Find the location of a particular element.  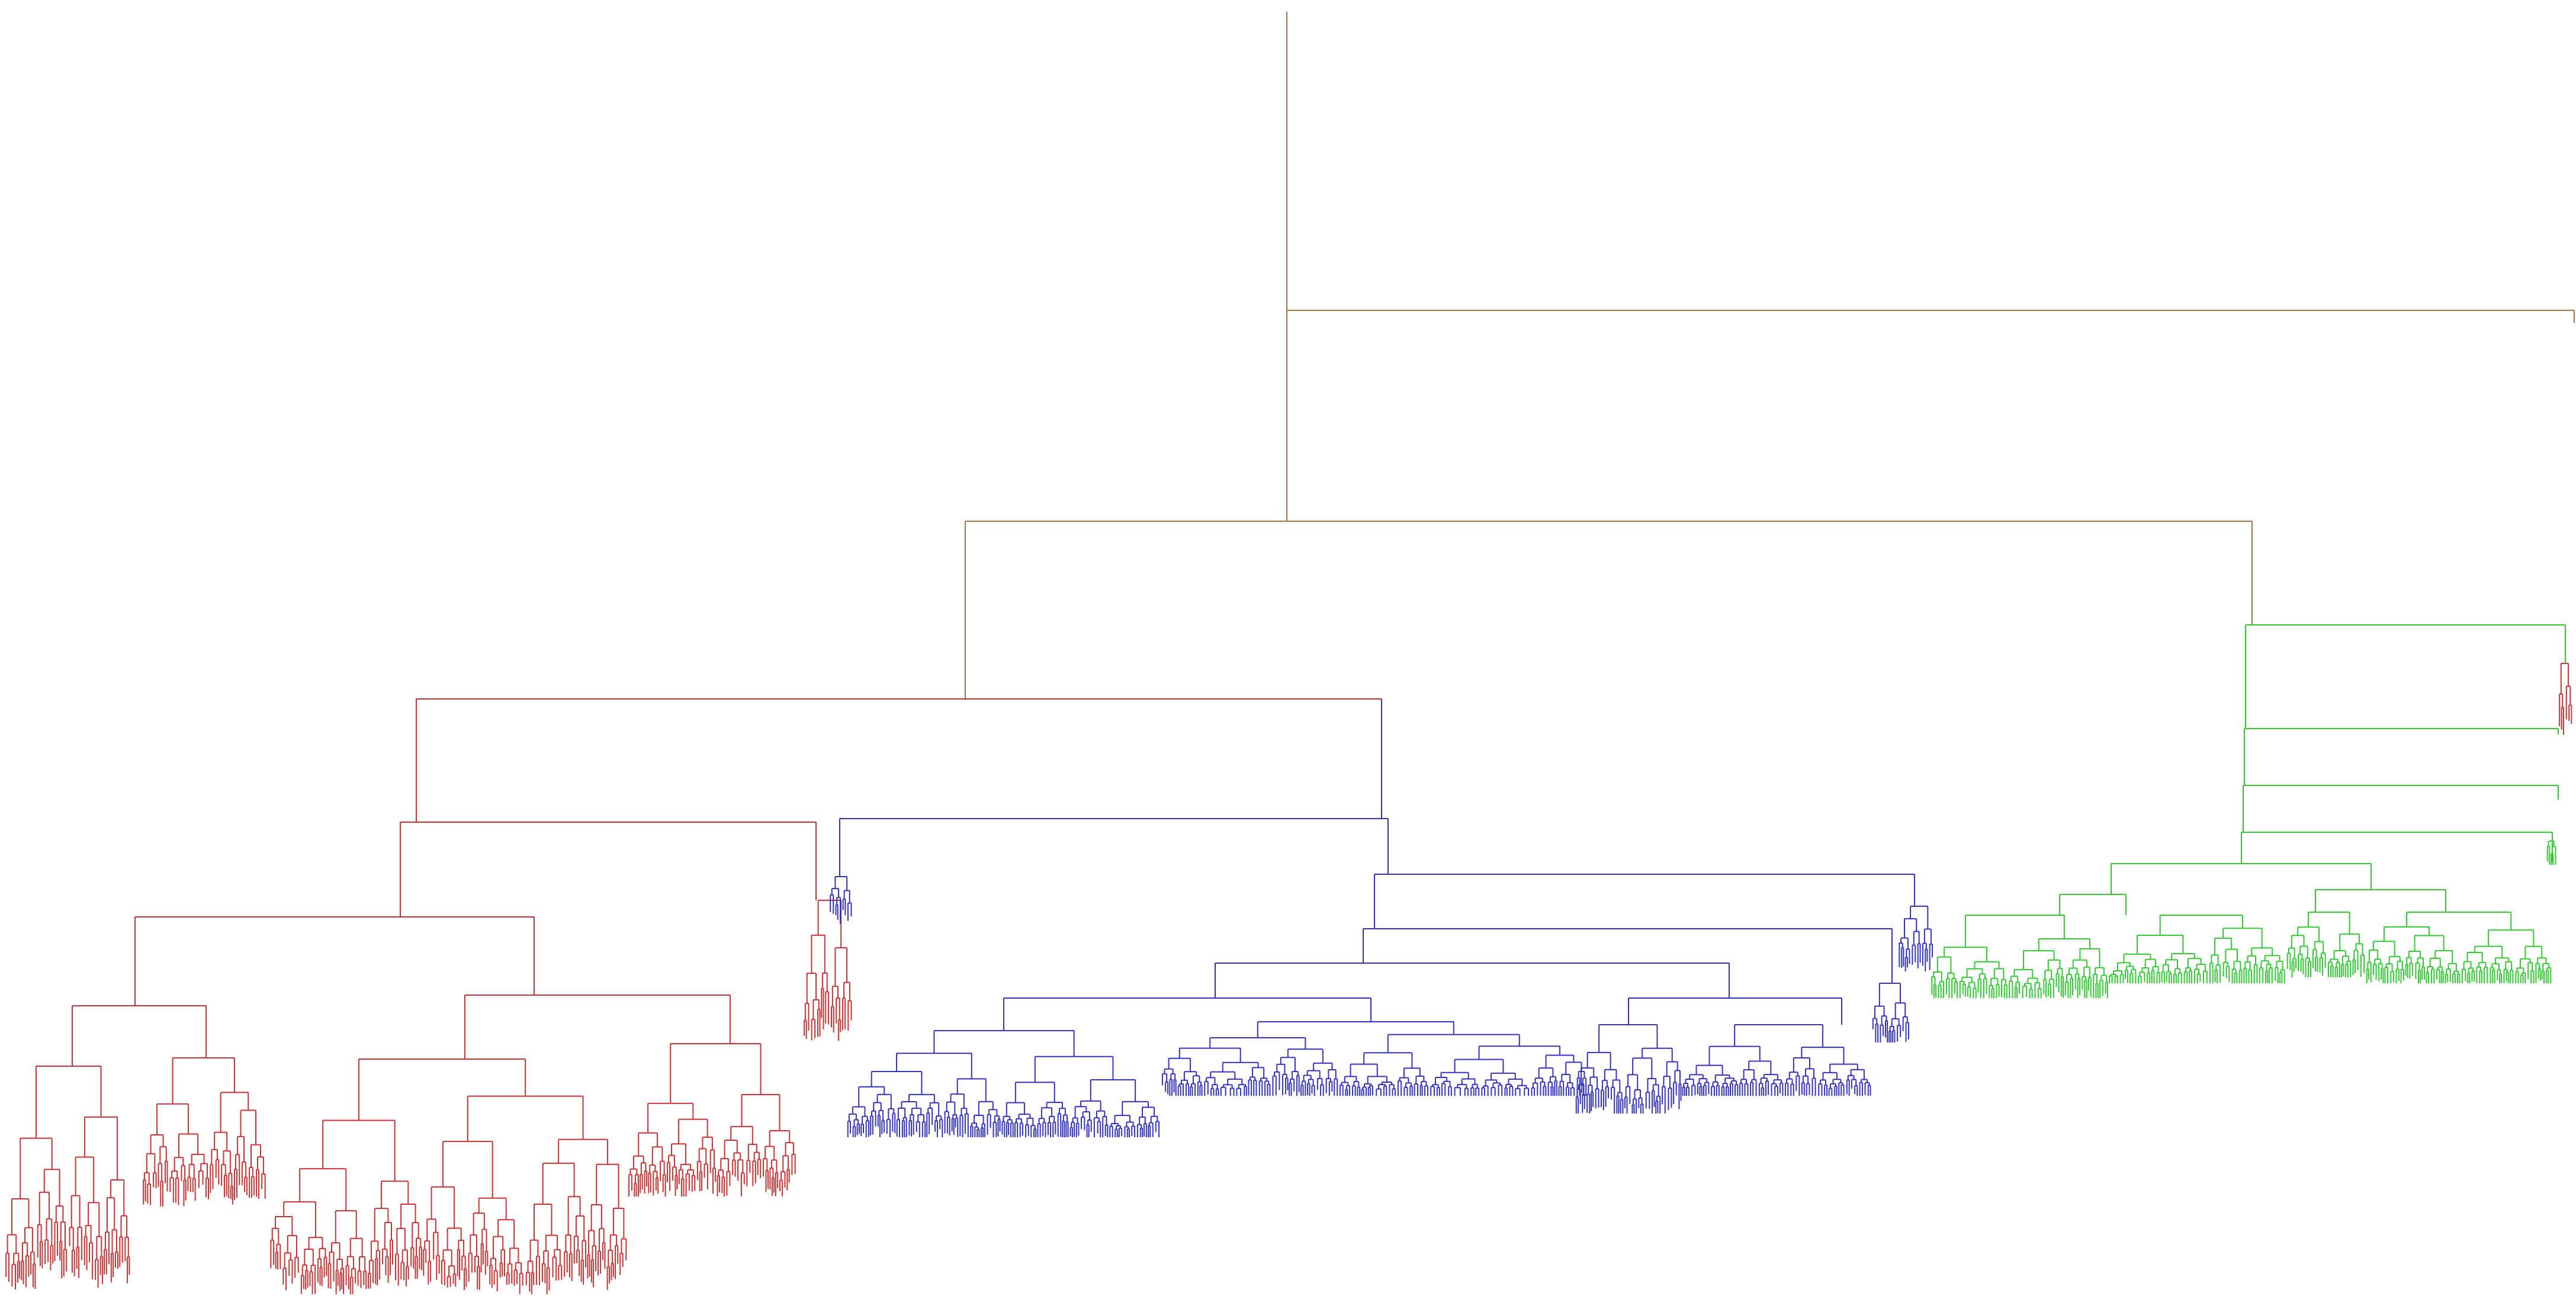

green-cluster is located at coordinates (2248, 811).